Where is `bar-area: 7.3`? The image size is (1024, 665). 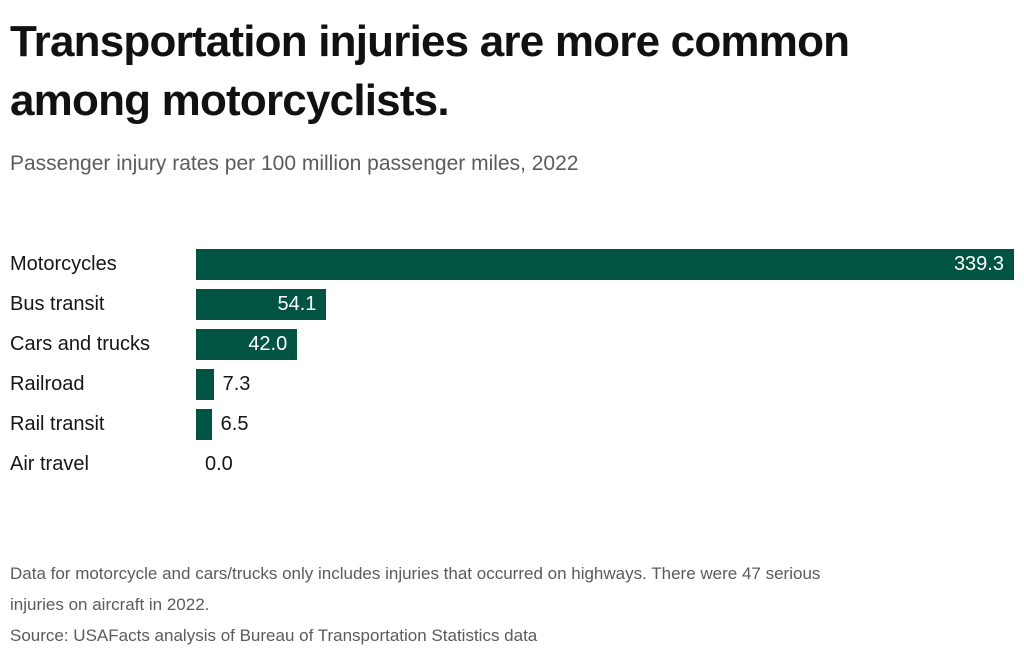 bar-area: 7.3 is located at coordinates (605, 384).